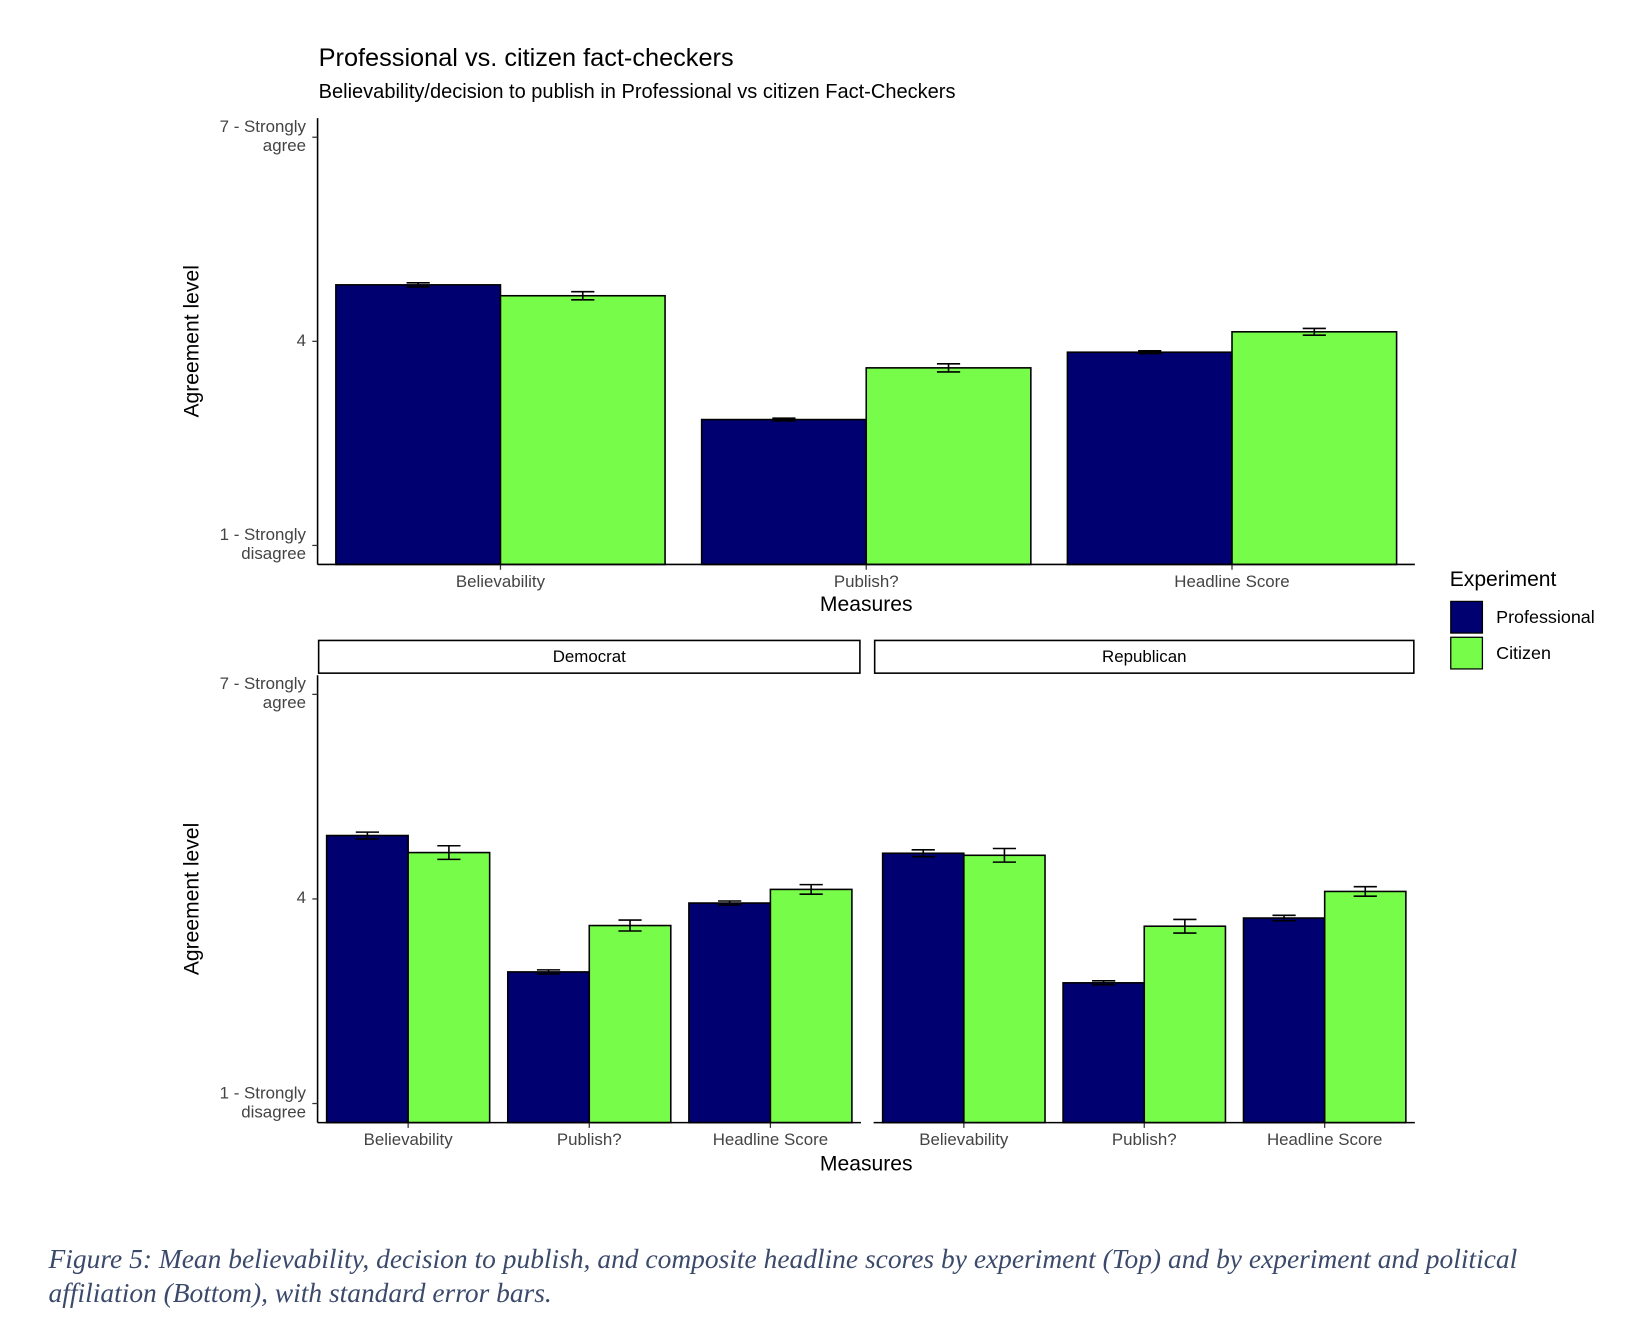 The image size is (1646, 1338). What do you see at coordinates (1545, 617) in the screenshot?
I see `legend-label: Professional` at bounding box center [1545, 617].